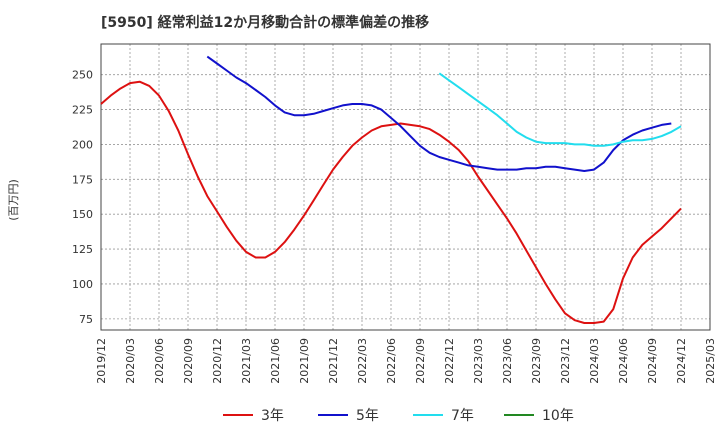  What do you see at coordinates (420, 361) in the screenshot?
I see `x-tick-label: 2022/09` at bounding box center [420, 361].